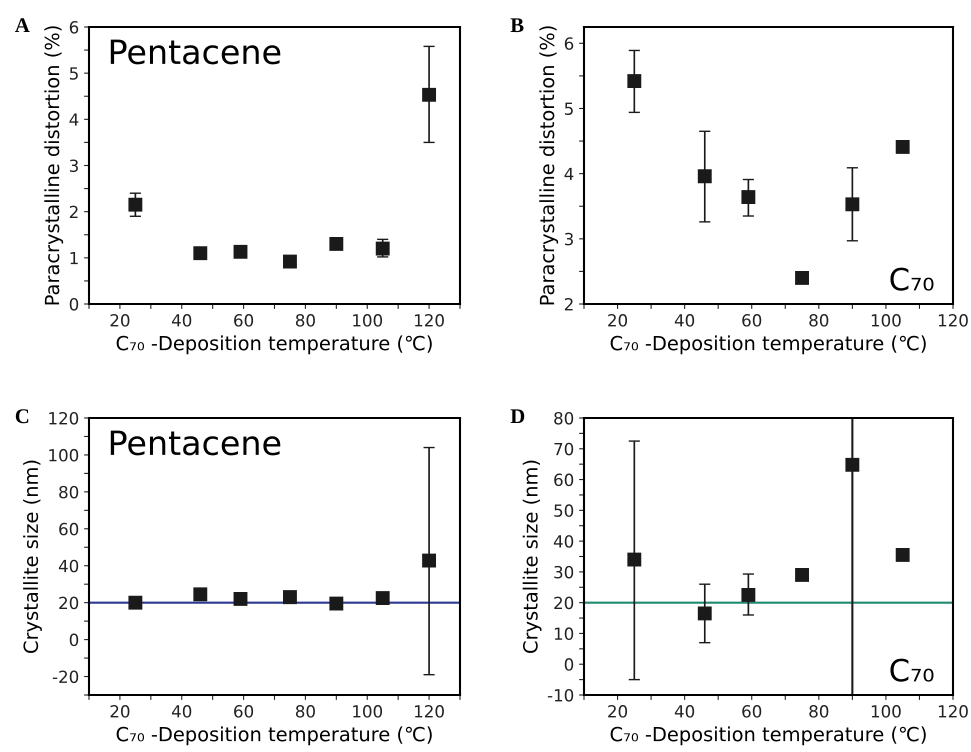 Image resolution: width=971 pixels, height=752 pixels. Describe the element at coordinates (517, 25) in the screenshot. I see `chart-title: B` at that location.